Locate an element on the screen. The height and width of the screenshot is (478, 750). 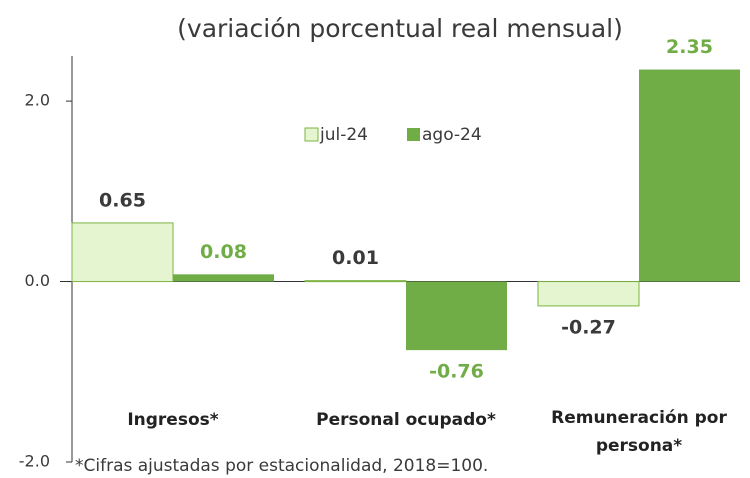
legend-label: ago-24 is located at coordinates (452, 135).